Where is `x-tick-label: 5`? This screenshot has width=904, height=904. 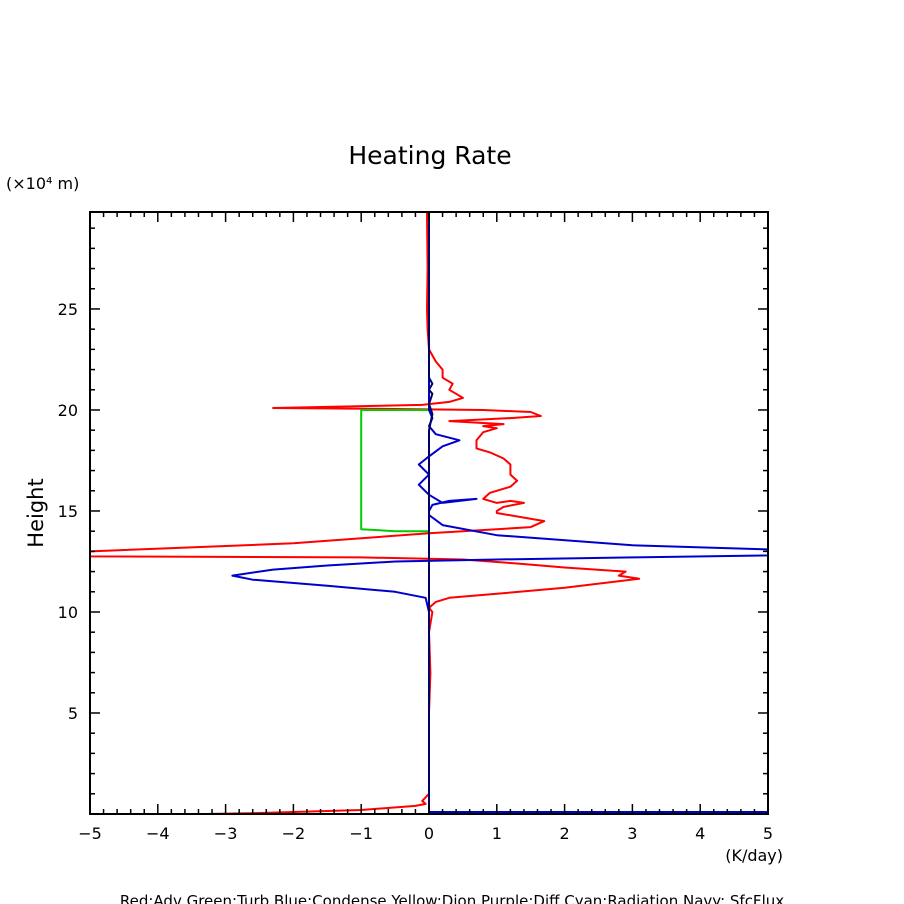
x-tick-label: 5 is located at coordinates (768, 833).